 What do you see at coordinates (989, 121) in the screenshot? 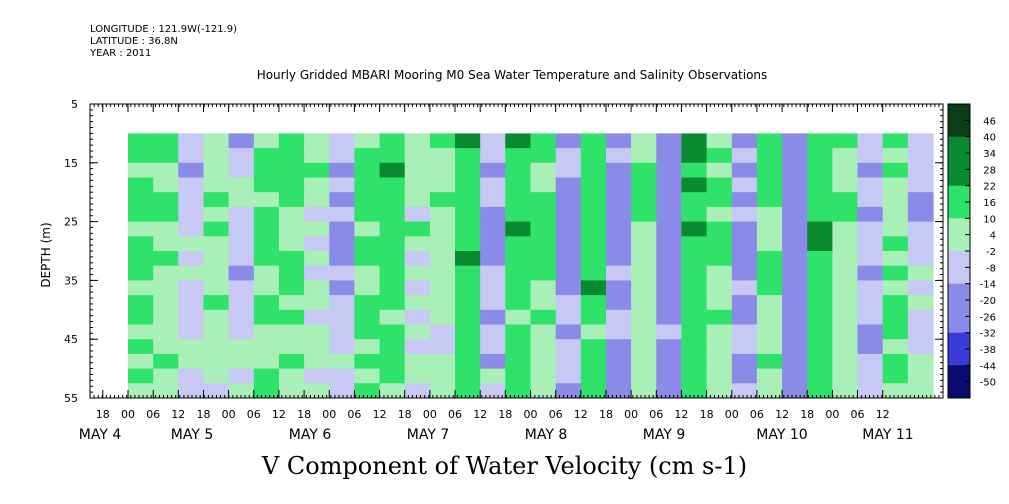
I see `colorbar-label: 46` at bounding box center [989, 121].